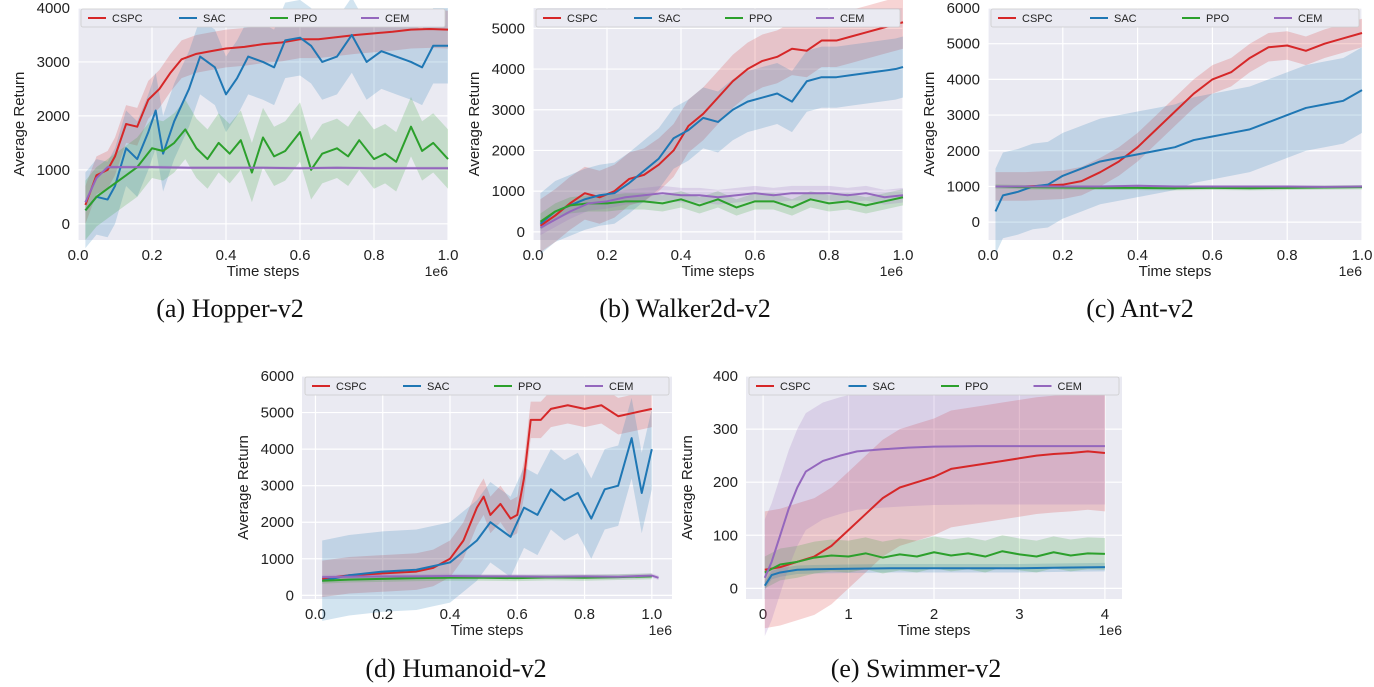  I want to click on x-tick-label: 4, so click(1105, 614).